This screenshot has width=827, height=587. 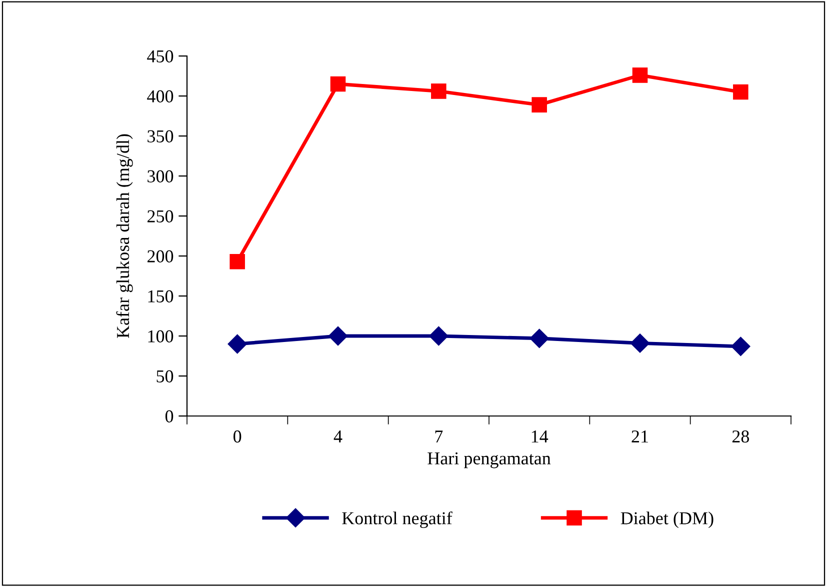 I want to click on y-tick-label: 150, so click(x=161, y=296).